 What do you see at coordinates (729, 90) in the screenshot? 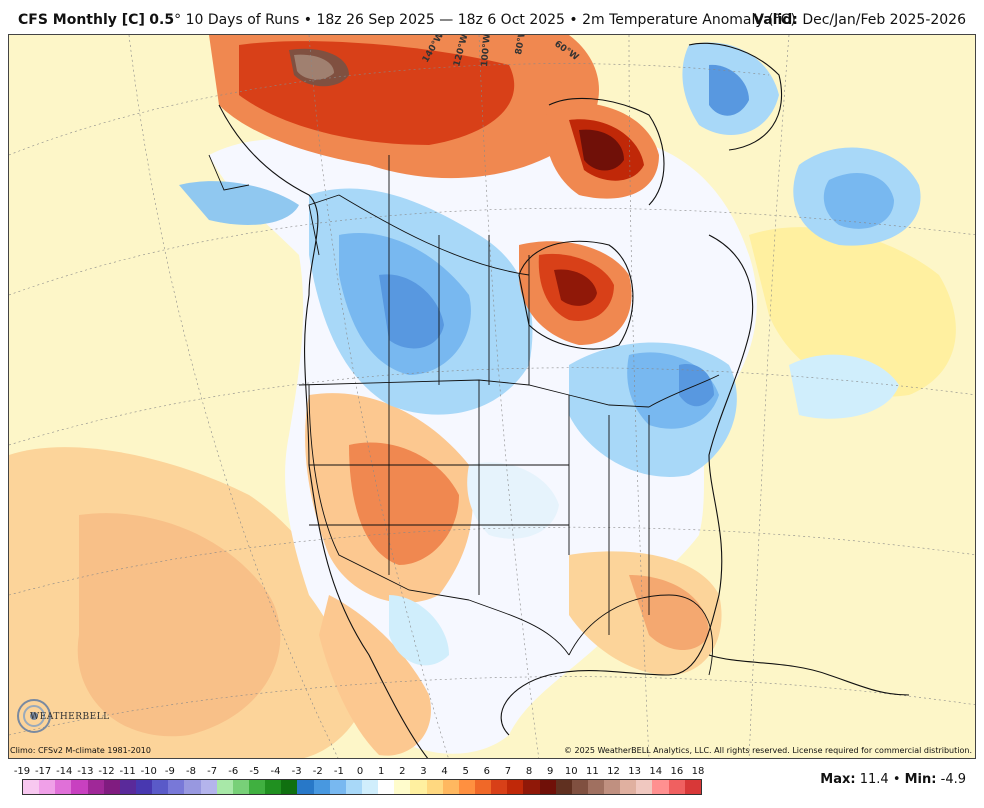
I see `greenland-strong-cold` at bounding box center [729, 90].